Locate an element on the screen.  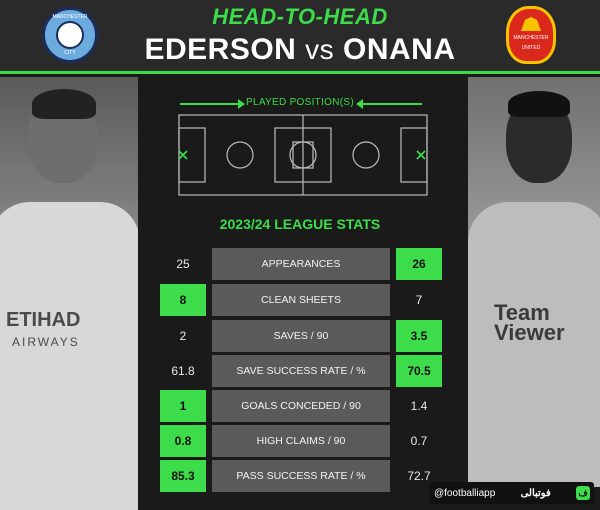
left-player-hair is located at coordinates (64, 104).